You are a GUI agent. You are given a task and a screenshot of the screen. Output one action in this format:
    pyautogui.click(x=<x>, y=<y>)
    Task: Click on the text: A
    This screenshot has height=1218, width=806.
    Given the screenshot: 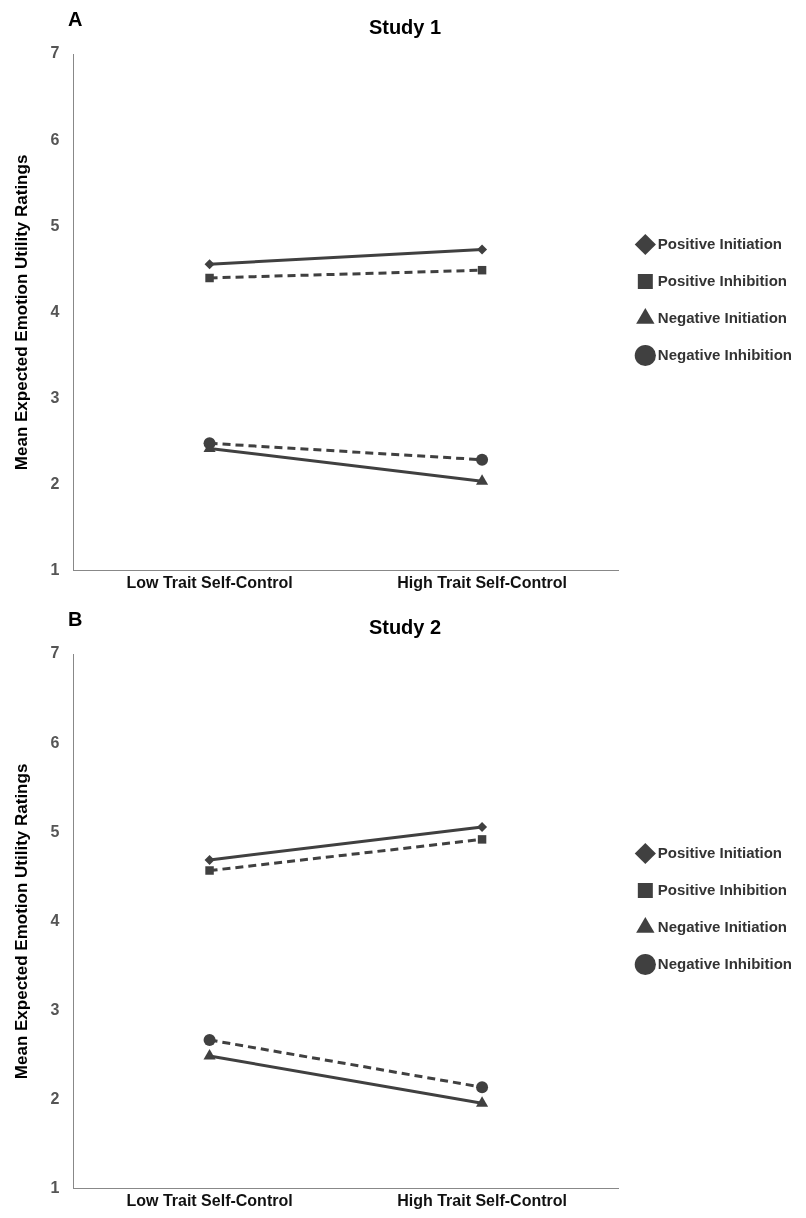 What is the action you would take?
    pyautogui.click(x=75, y=18)
    